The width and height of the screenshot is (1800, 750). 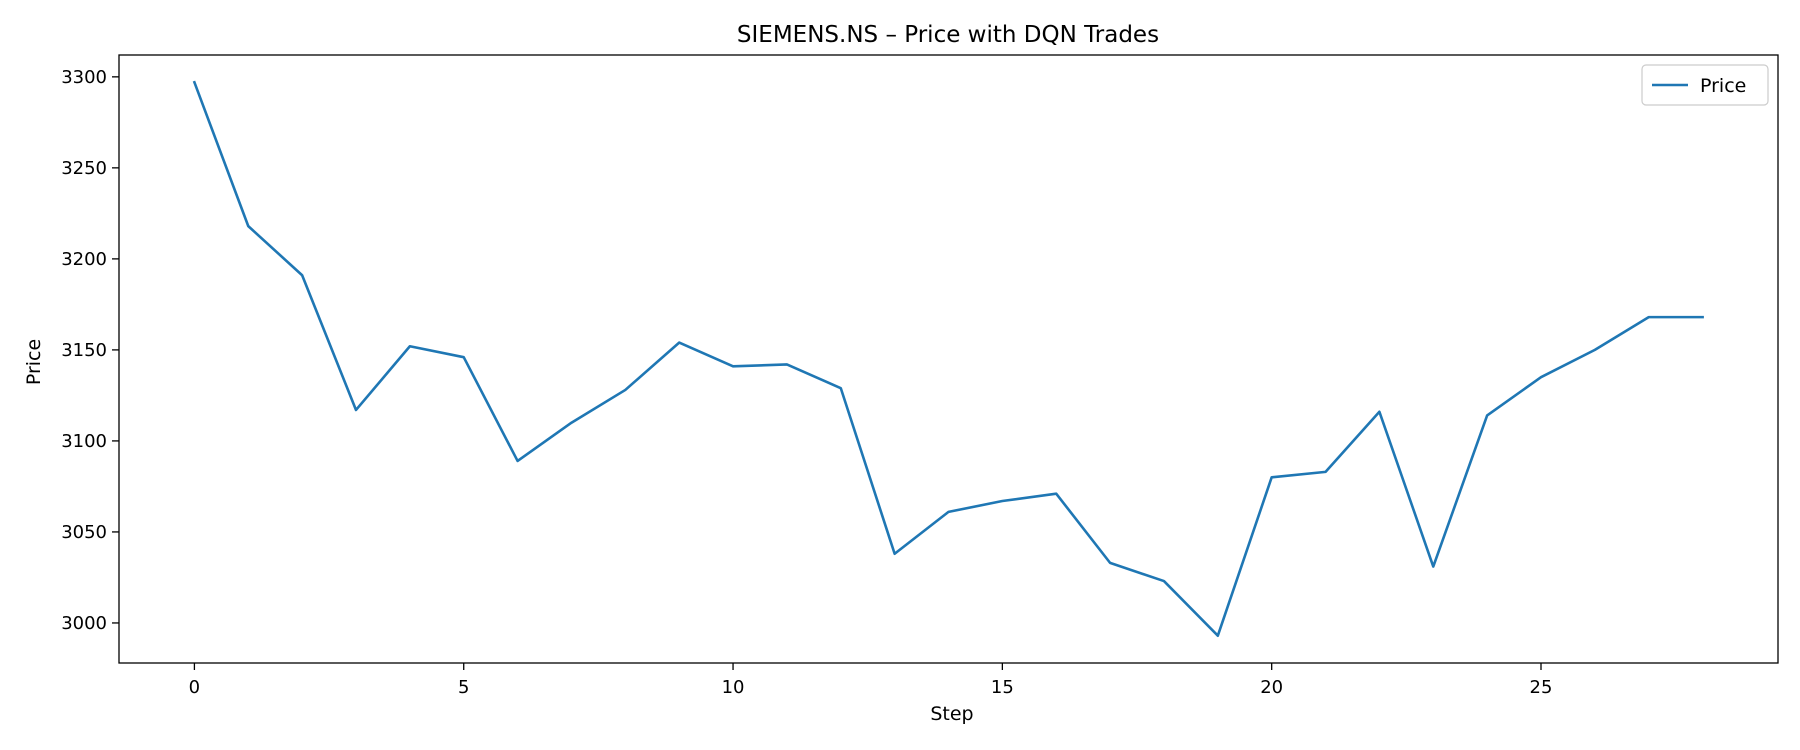 What do you see at coordinates (34, 362) in the screenshot?
I see `y-axis-label: Price` at bounding box center [34, 362].